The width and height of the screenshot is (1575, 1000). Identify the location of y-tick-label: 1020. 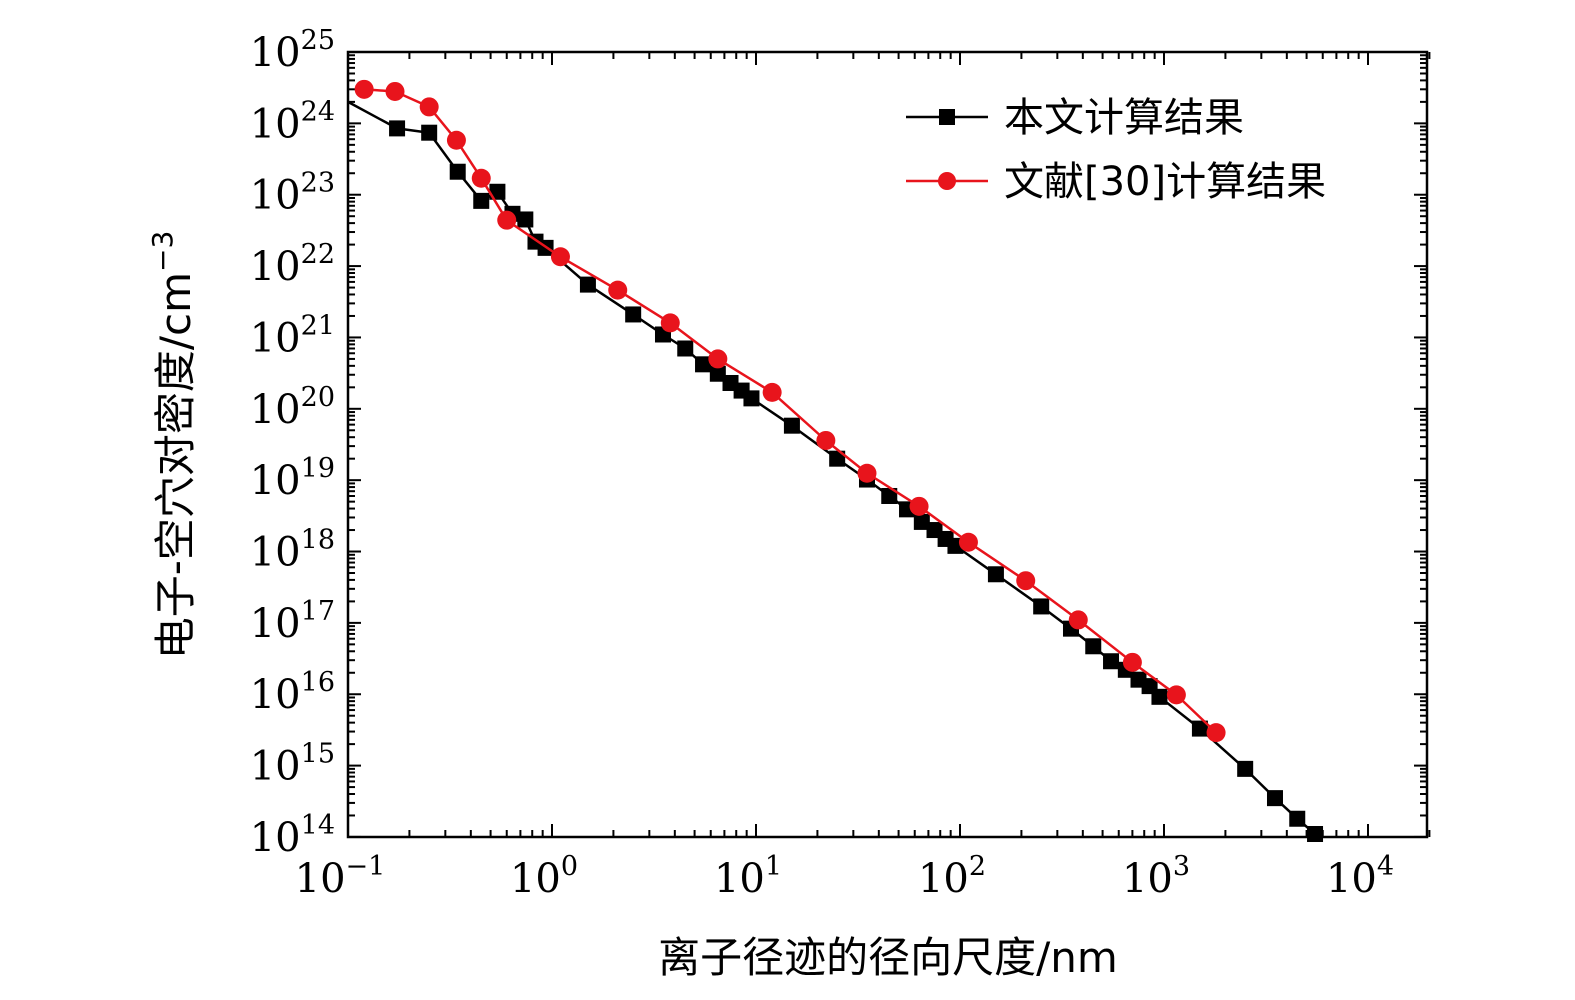
(292, 407).